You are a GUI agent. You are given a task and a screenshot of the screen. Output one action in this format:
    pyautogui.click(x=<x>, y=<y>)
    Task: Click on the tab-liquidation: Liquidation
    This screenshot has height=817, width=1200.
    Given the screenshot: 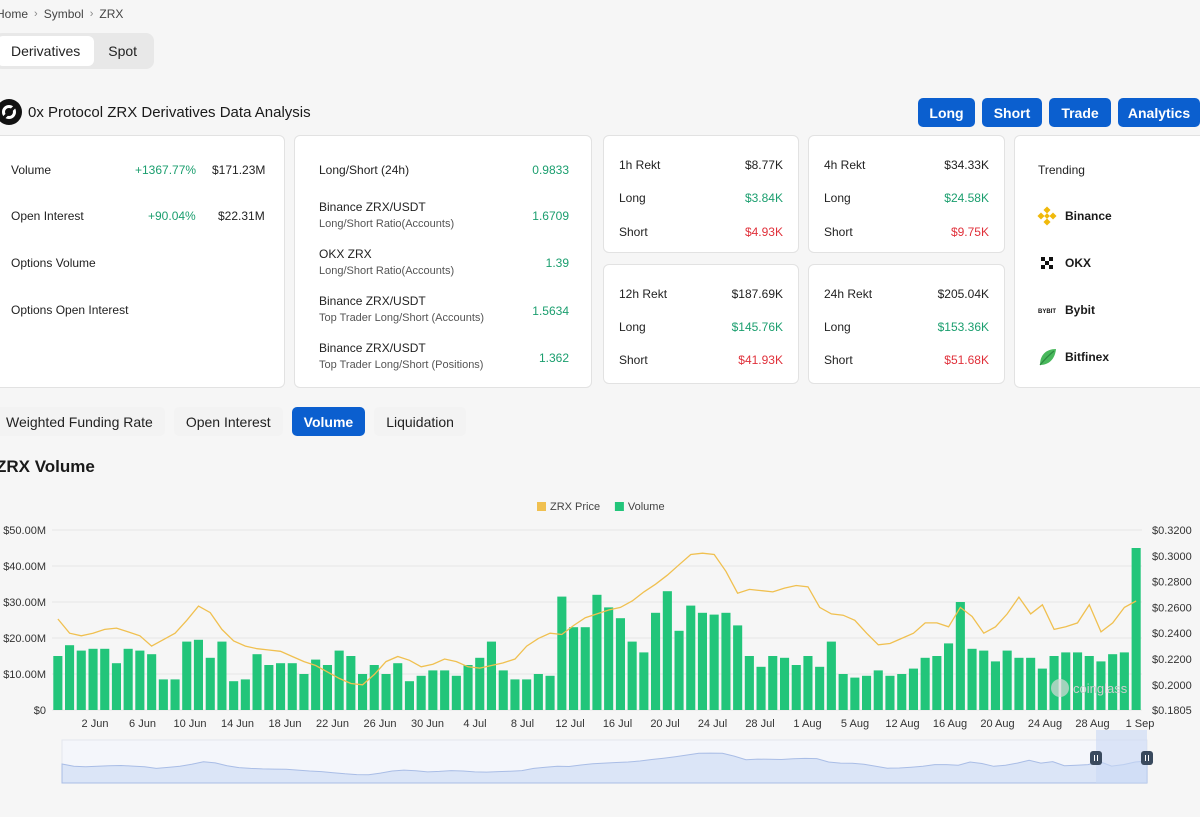 What is the action you would take?
    pyautogui.click(x=420, y=421)
    